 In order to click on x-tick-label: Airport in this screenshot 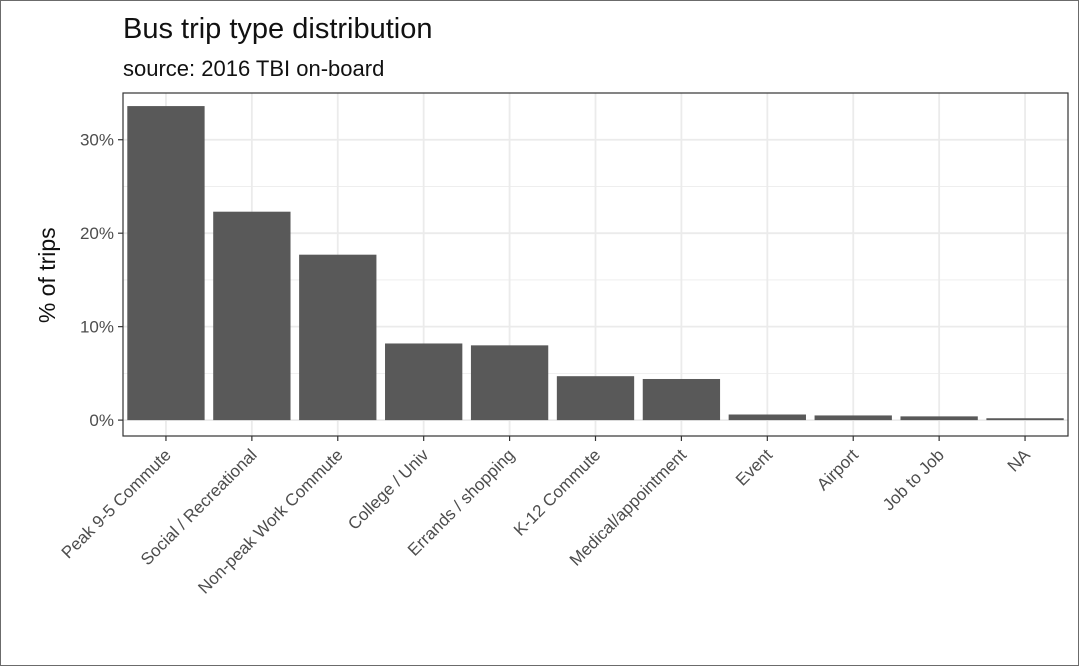, I will do `click(837, 469)`.